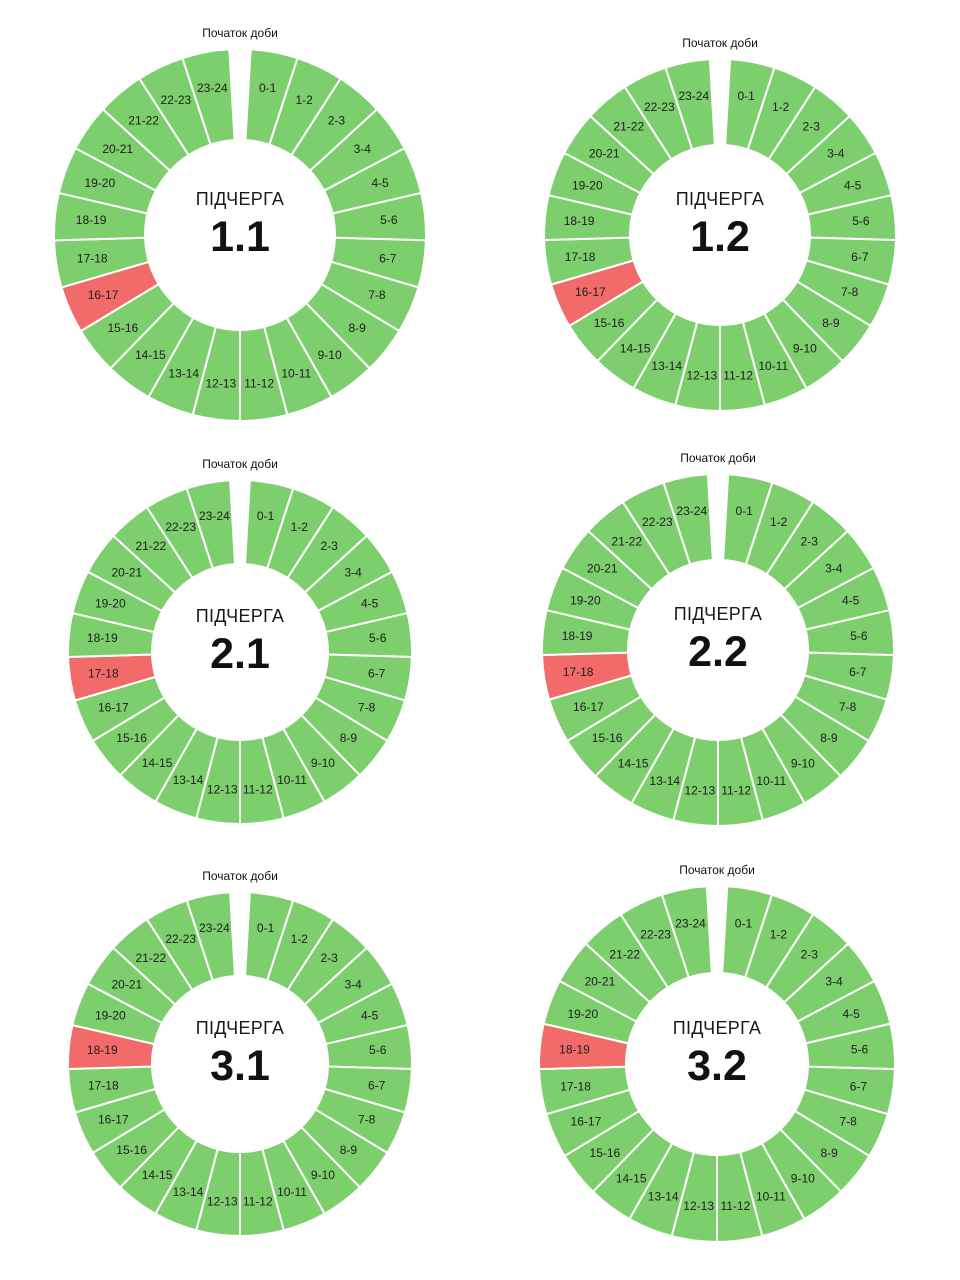 The width and height of the screenshot is (960, 1280). Describe the element at coordinates (812, 127) in the screenshot. I see `hour-label: 2-3` at that location.